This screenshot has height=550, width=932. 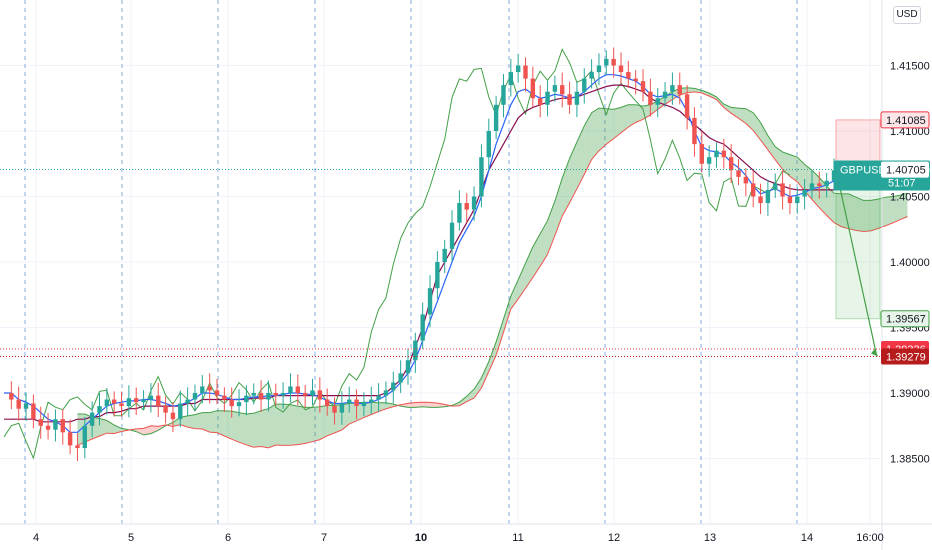 What do you see at coordinates (906, 121) in the screenshot?
I see `price-tag-label: 1.41085` at bounding box center [906, 121].